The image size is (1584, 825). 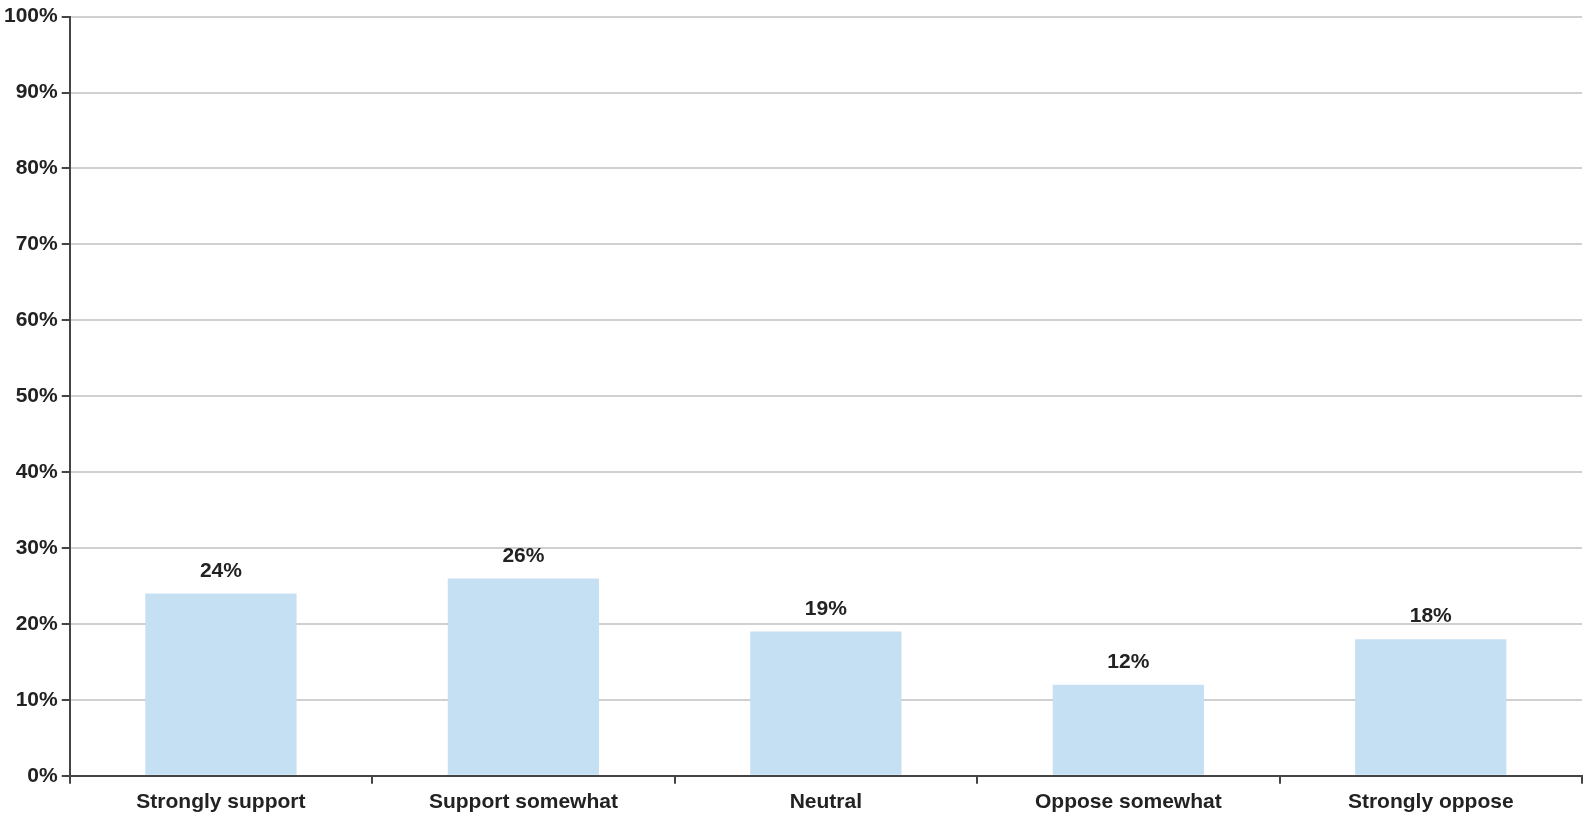 I want to click on x-tick-label: Strongly support, so click(x=221, y=801).